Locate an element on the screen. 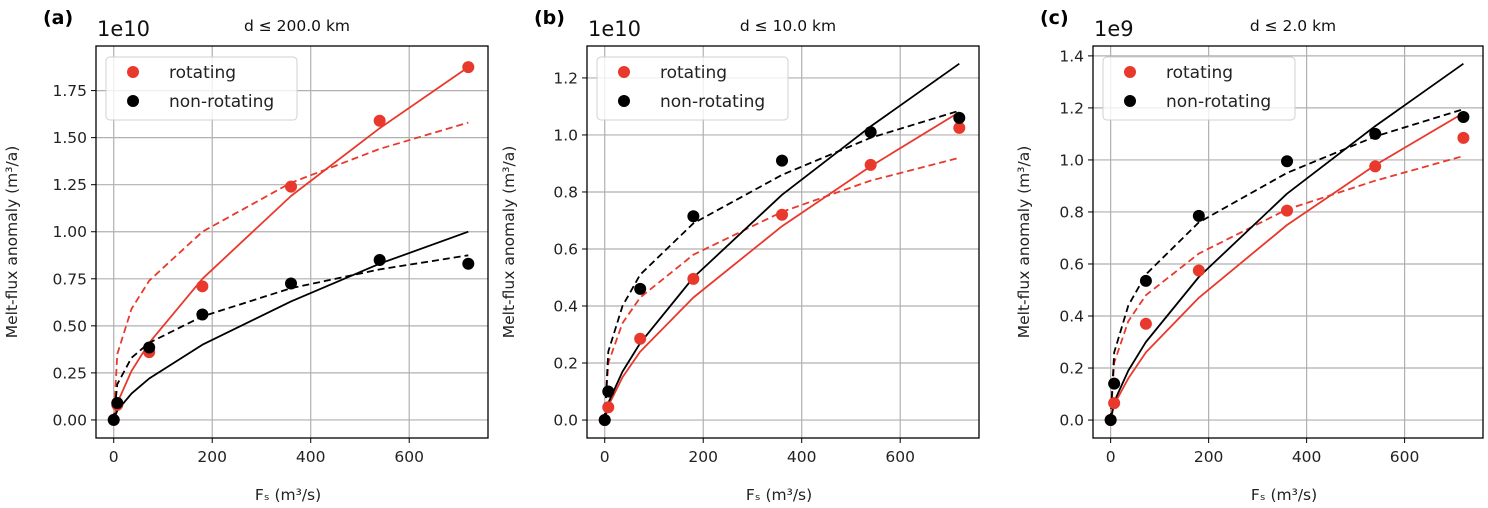  panel-label: (c) is located at coordinates (1054, 18).